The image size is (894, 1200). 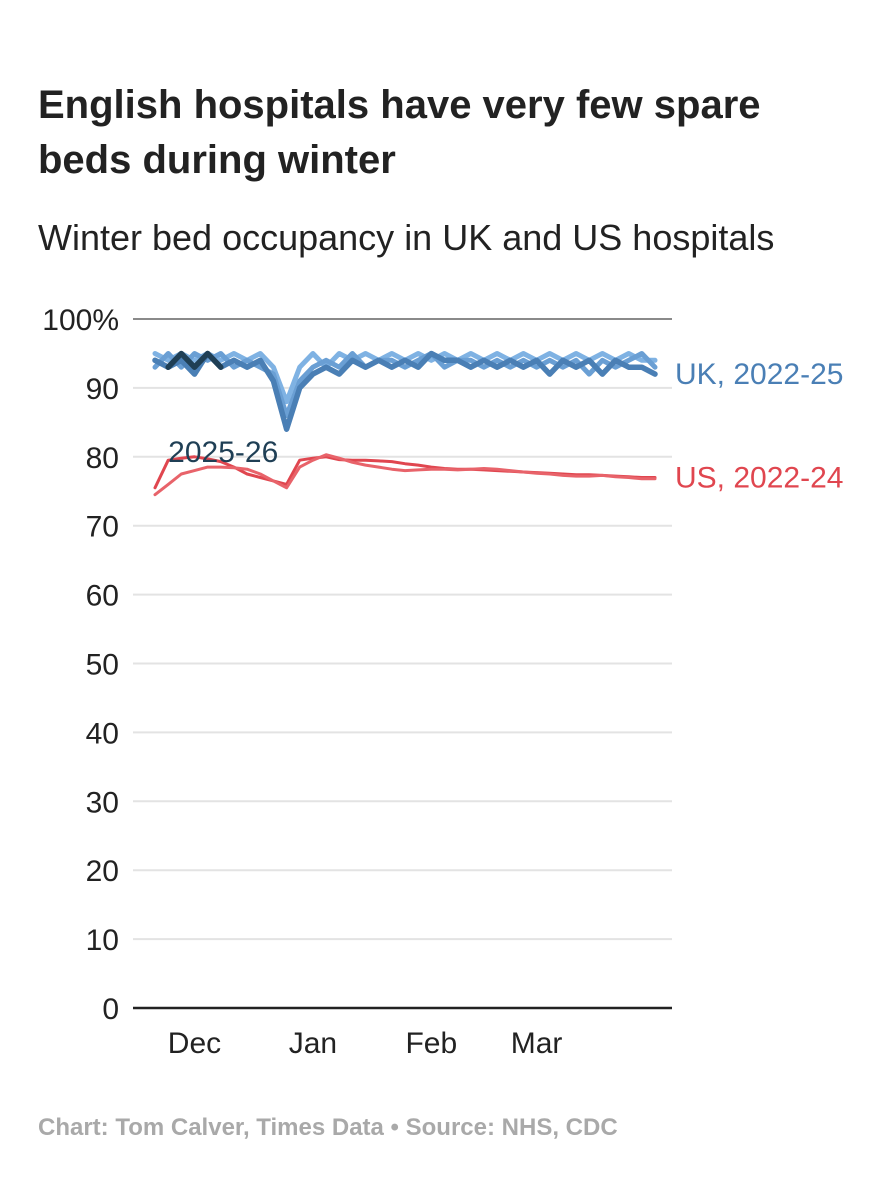 What do you see at coordinates (102, 733) in the screenshot?
I see `y-tick-label: 40` at bounding box center [102, 733].